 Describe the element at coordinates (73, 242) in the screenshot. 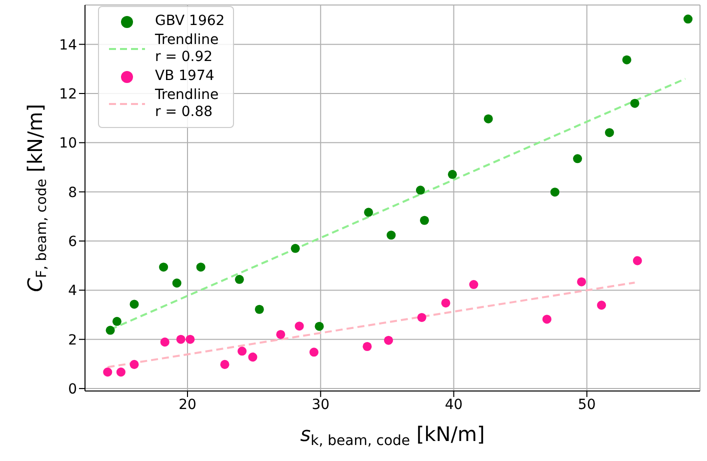

I see `y-tick-label: 6` at that location.